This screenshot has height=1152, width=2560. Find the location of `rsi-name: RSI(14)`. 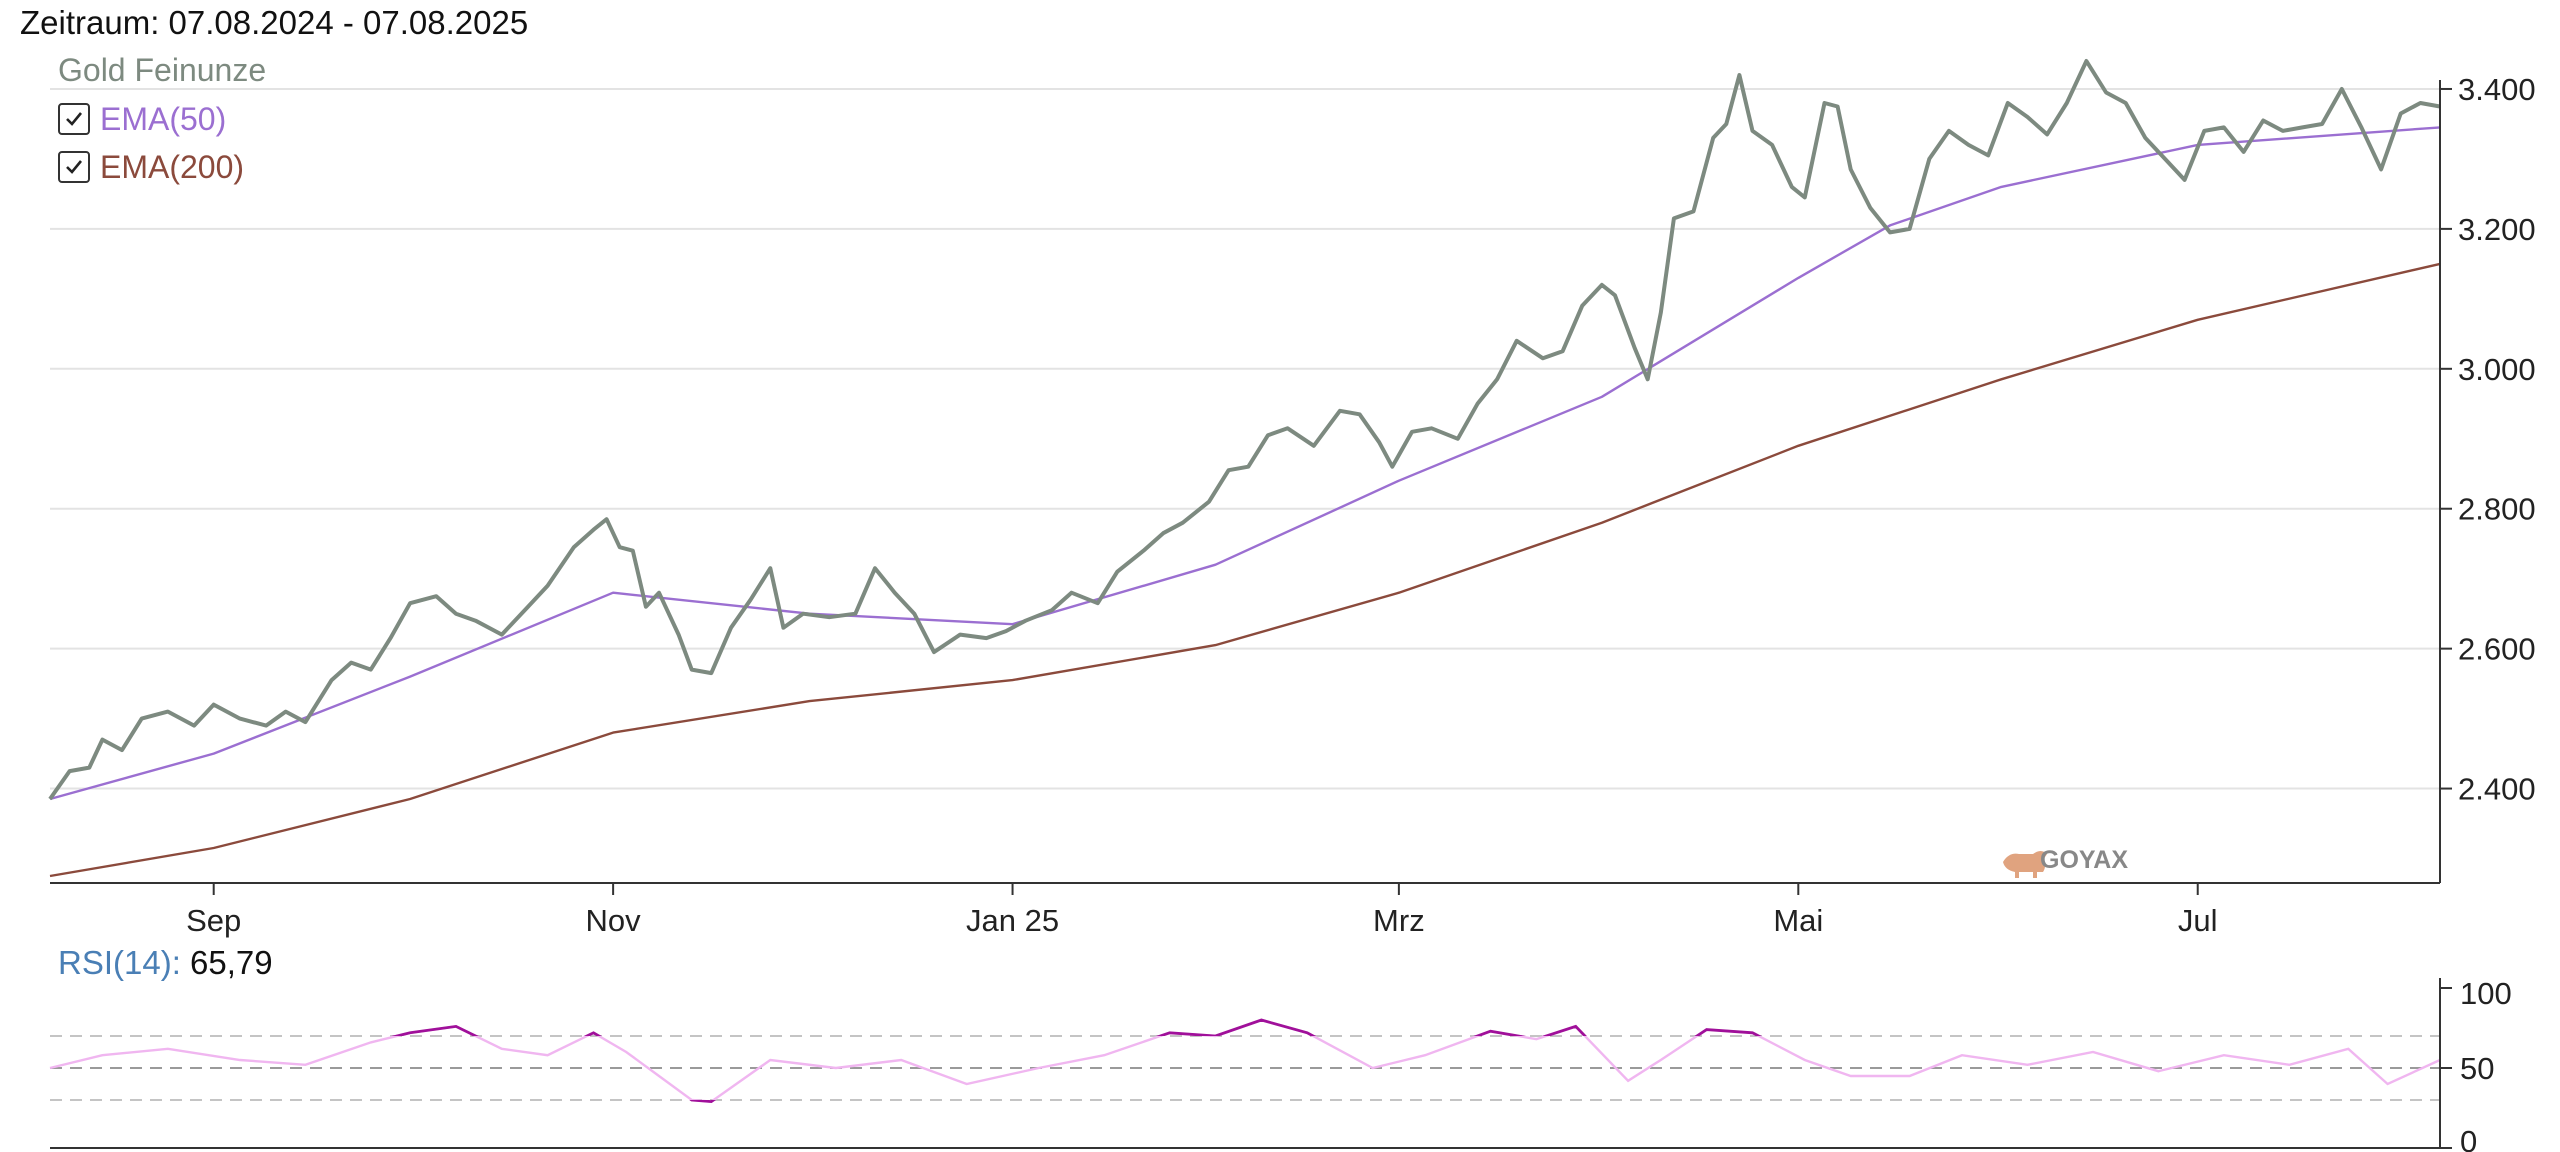

rsi-name: RSI(14) is located at coordinates (115, 962).